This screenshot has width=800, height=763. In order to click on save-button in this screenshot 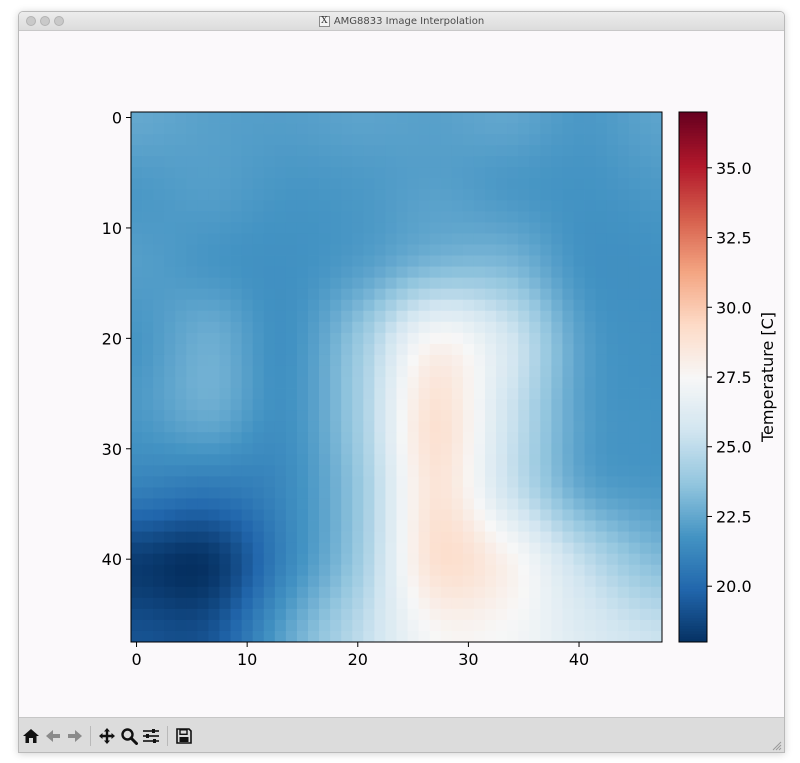, I will do `click(184, 736)`.